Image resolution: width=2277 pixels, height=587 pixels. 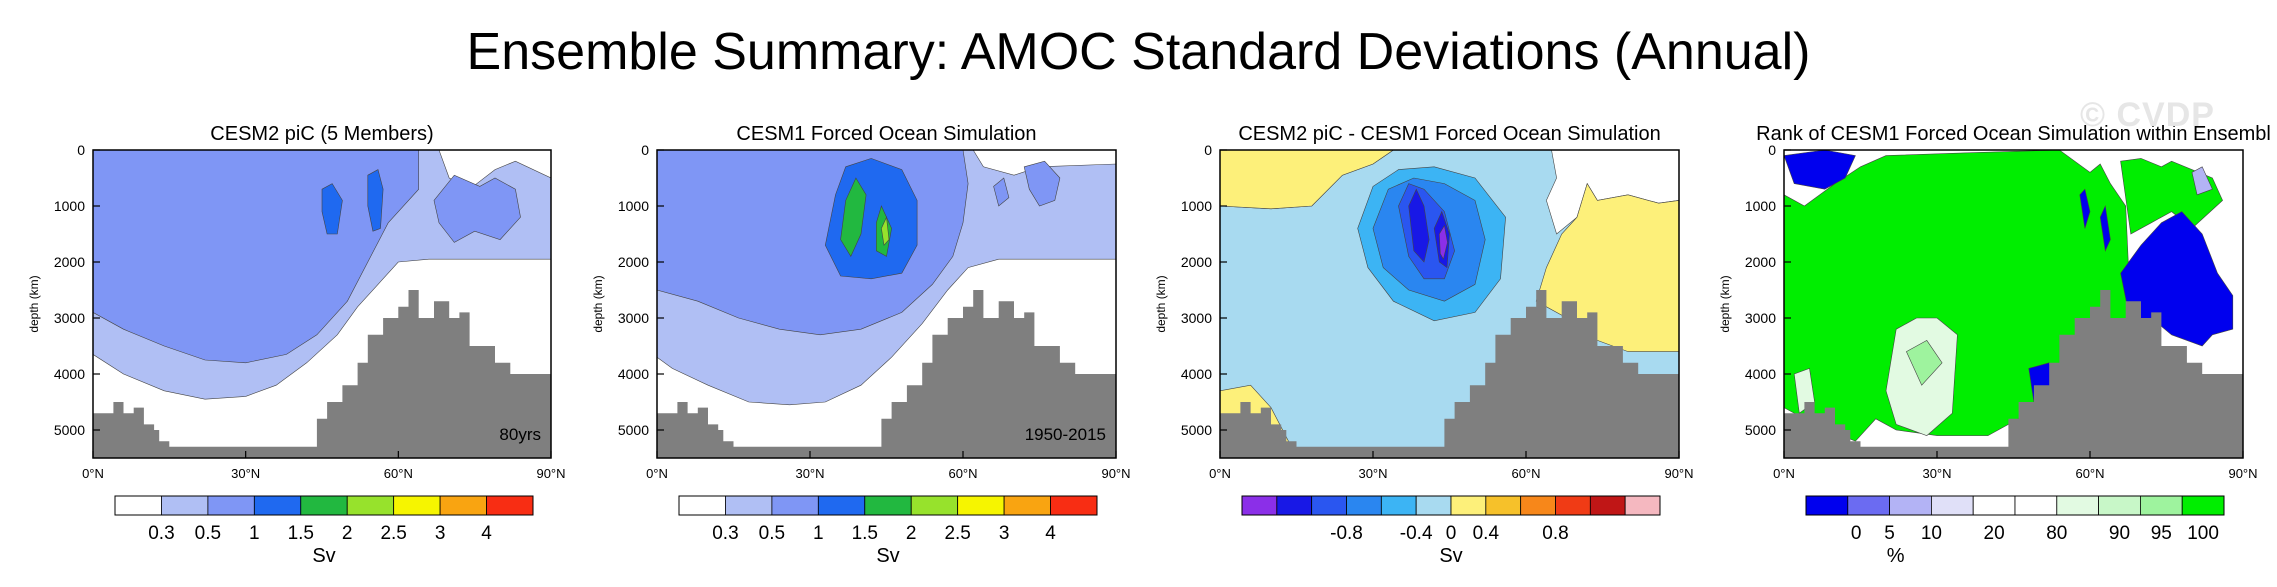 What do you see at coordinates (2147, 115) in the screenshot?
I see `cvdp-watermark: © CVDP` at bounding box center [2147, 115].